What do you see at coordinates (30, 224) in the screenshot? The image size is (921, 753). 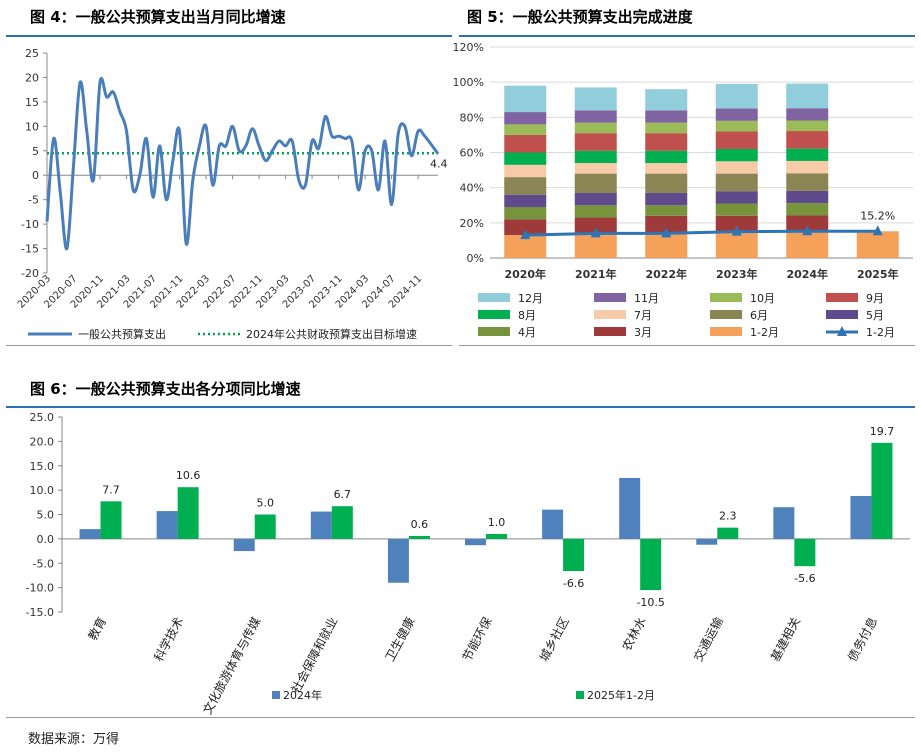 I see `chart4-y-tick-label: -10` at bounding box center [30, 224].